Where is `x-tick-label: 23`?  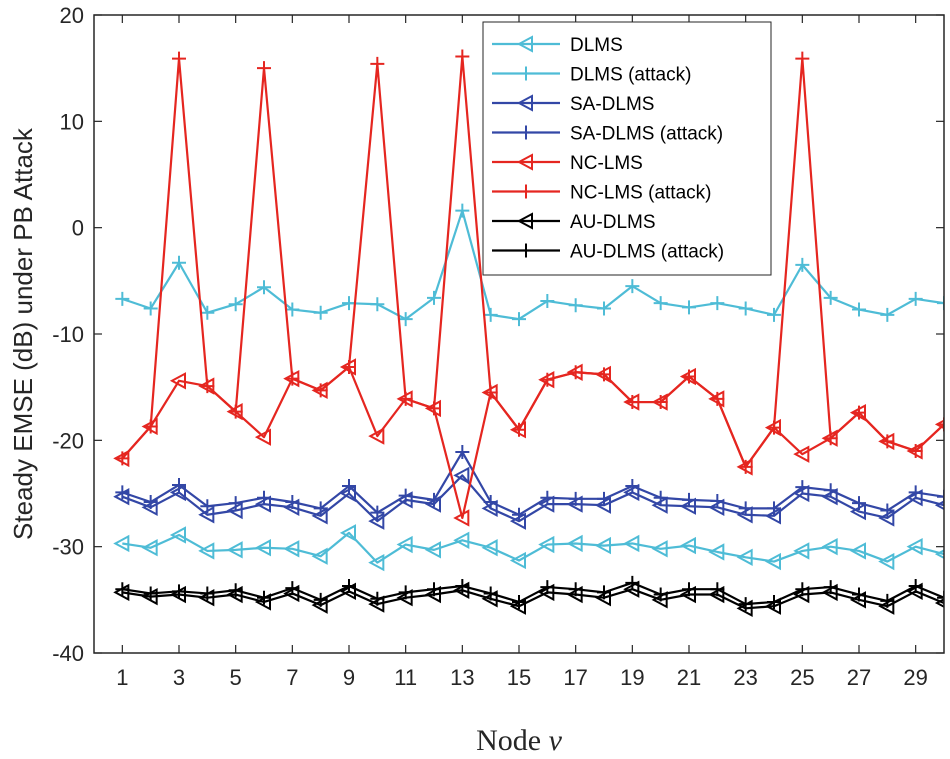
x-tick-label: 23 is located at coordinates (745, 677).